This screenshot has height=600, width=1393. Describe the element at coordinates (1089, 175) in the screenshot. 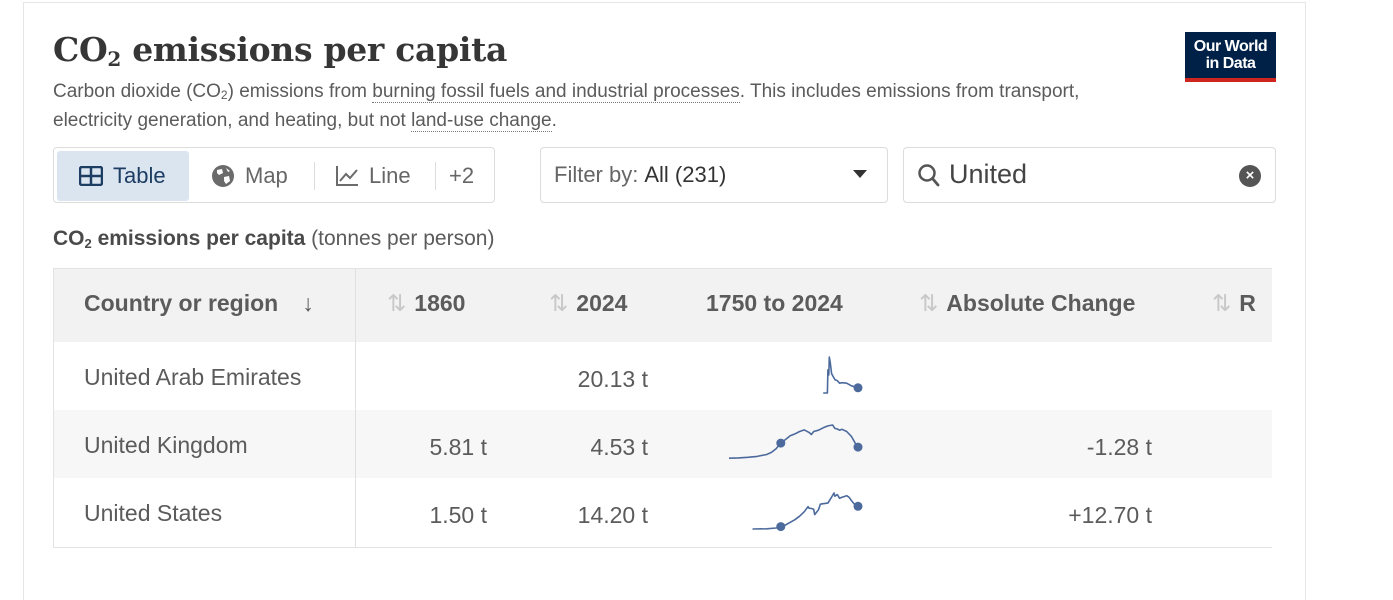

I see `search-box: United ×` at that location.